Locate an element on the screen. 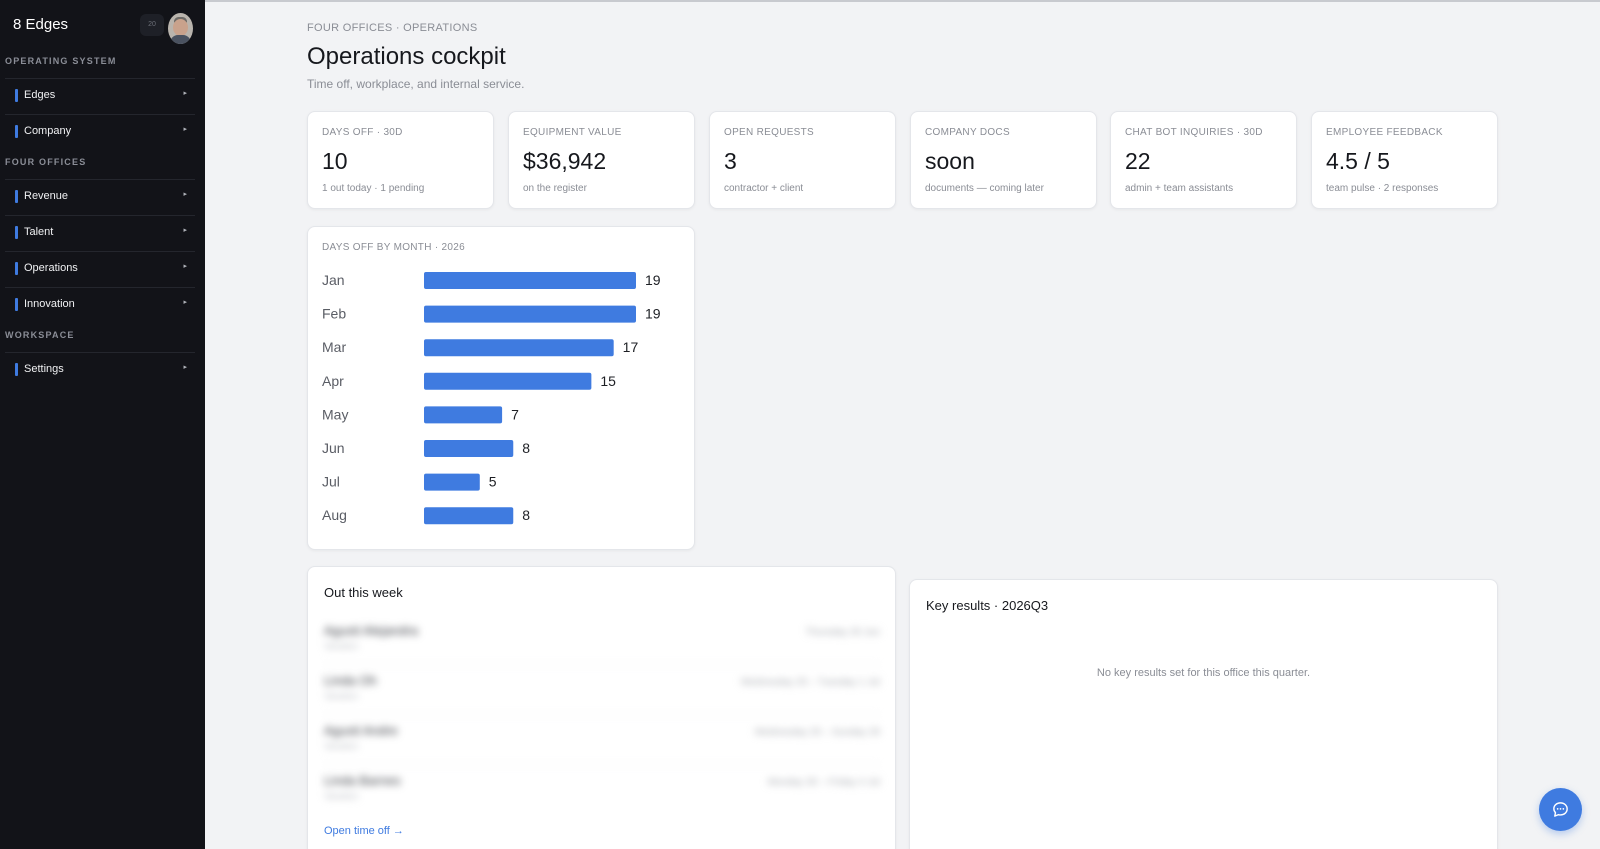 Image resolution: width=1600 pixels, height=849 pixels. kpi-card-equipment-value: EQUIPMENT VALUE $36,942 on the register is located at coordinates (601, 160).